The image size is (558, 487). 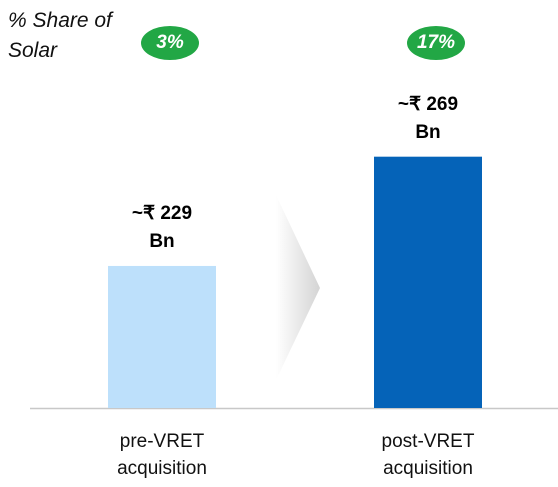 What do you see at coordinates (170, 43) in the screenshot?
I see `share-badge: 3%` at bounding box center [170, 43].